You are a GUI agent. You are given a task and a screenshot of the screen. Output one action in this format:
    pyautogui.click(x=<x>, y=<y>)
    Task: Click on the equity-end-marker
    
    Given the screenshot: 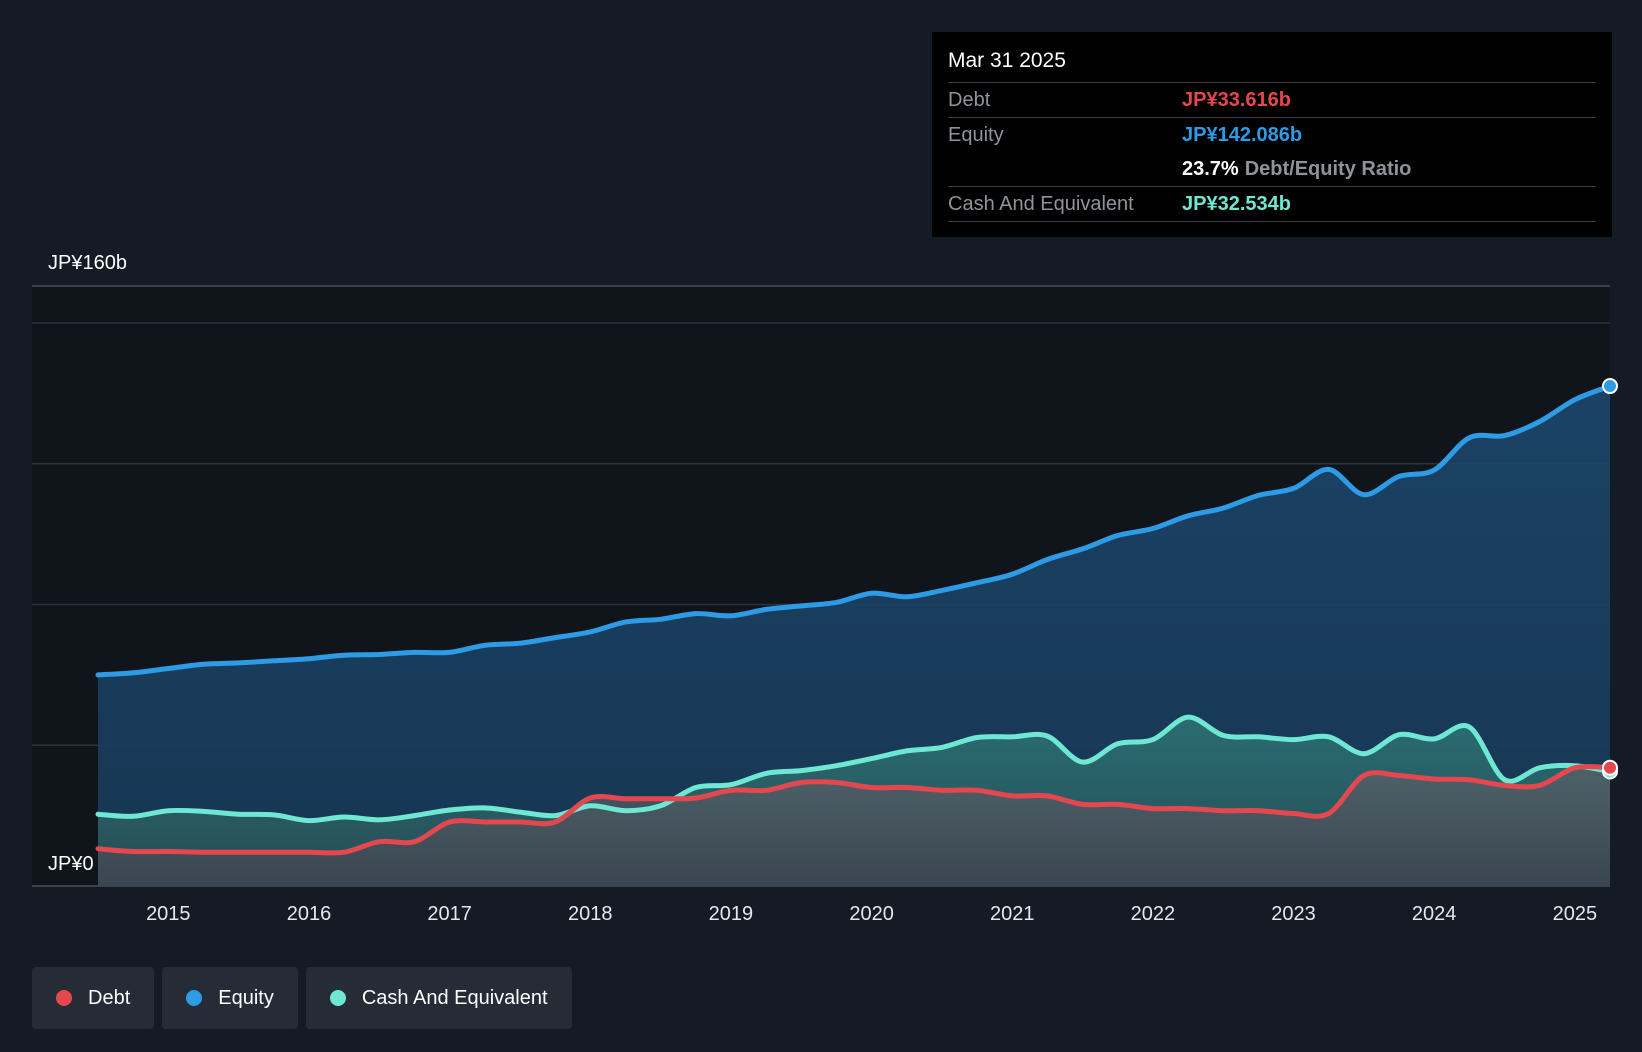 What is the action you would take?
    pyautogui.click(x=1610, y=386)
    